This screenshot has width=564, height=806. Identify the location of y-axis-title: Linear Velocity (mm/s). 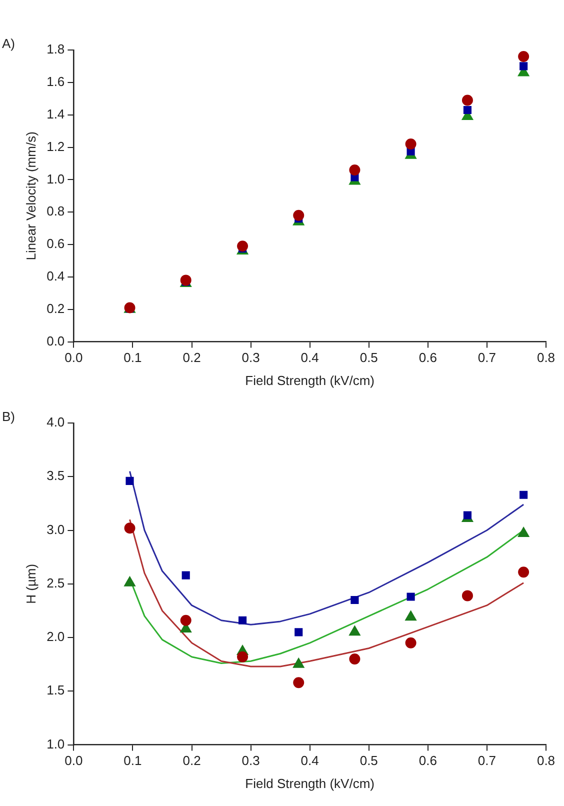
(30, 196).